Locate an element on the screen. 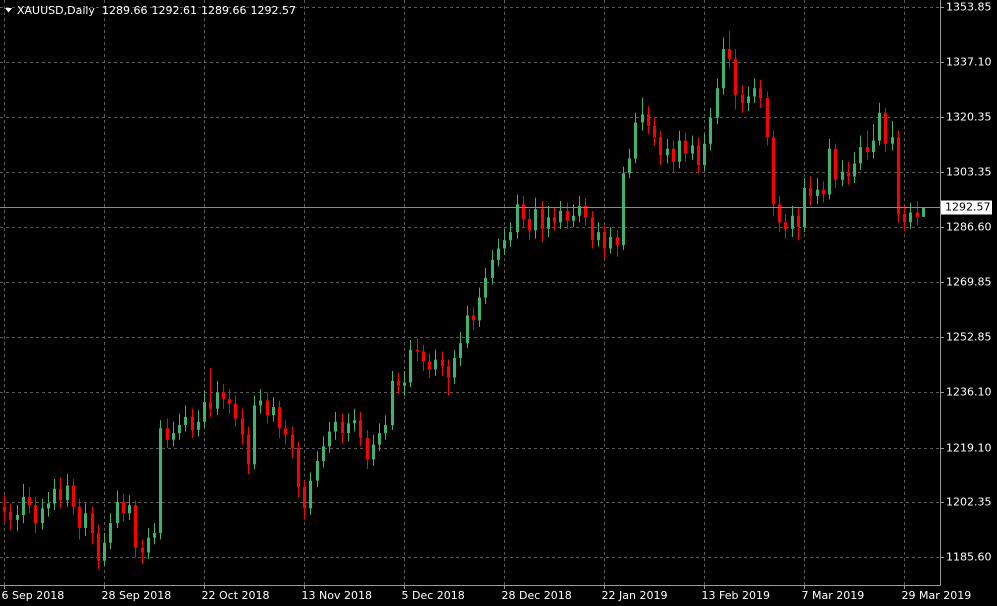  menu-triangle is located at coordinates (8, 10).